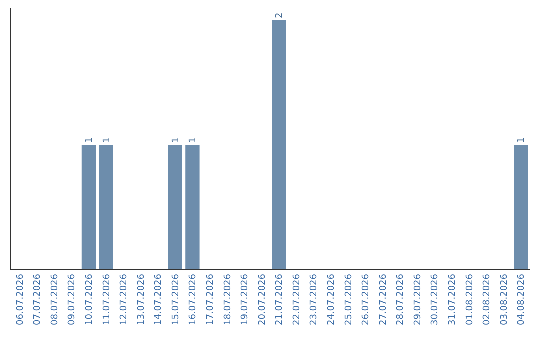 This screenshot has width=540, height=340. I want to click on x-tick-label: 25.07.2026, so click(349, 300).